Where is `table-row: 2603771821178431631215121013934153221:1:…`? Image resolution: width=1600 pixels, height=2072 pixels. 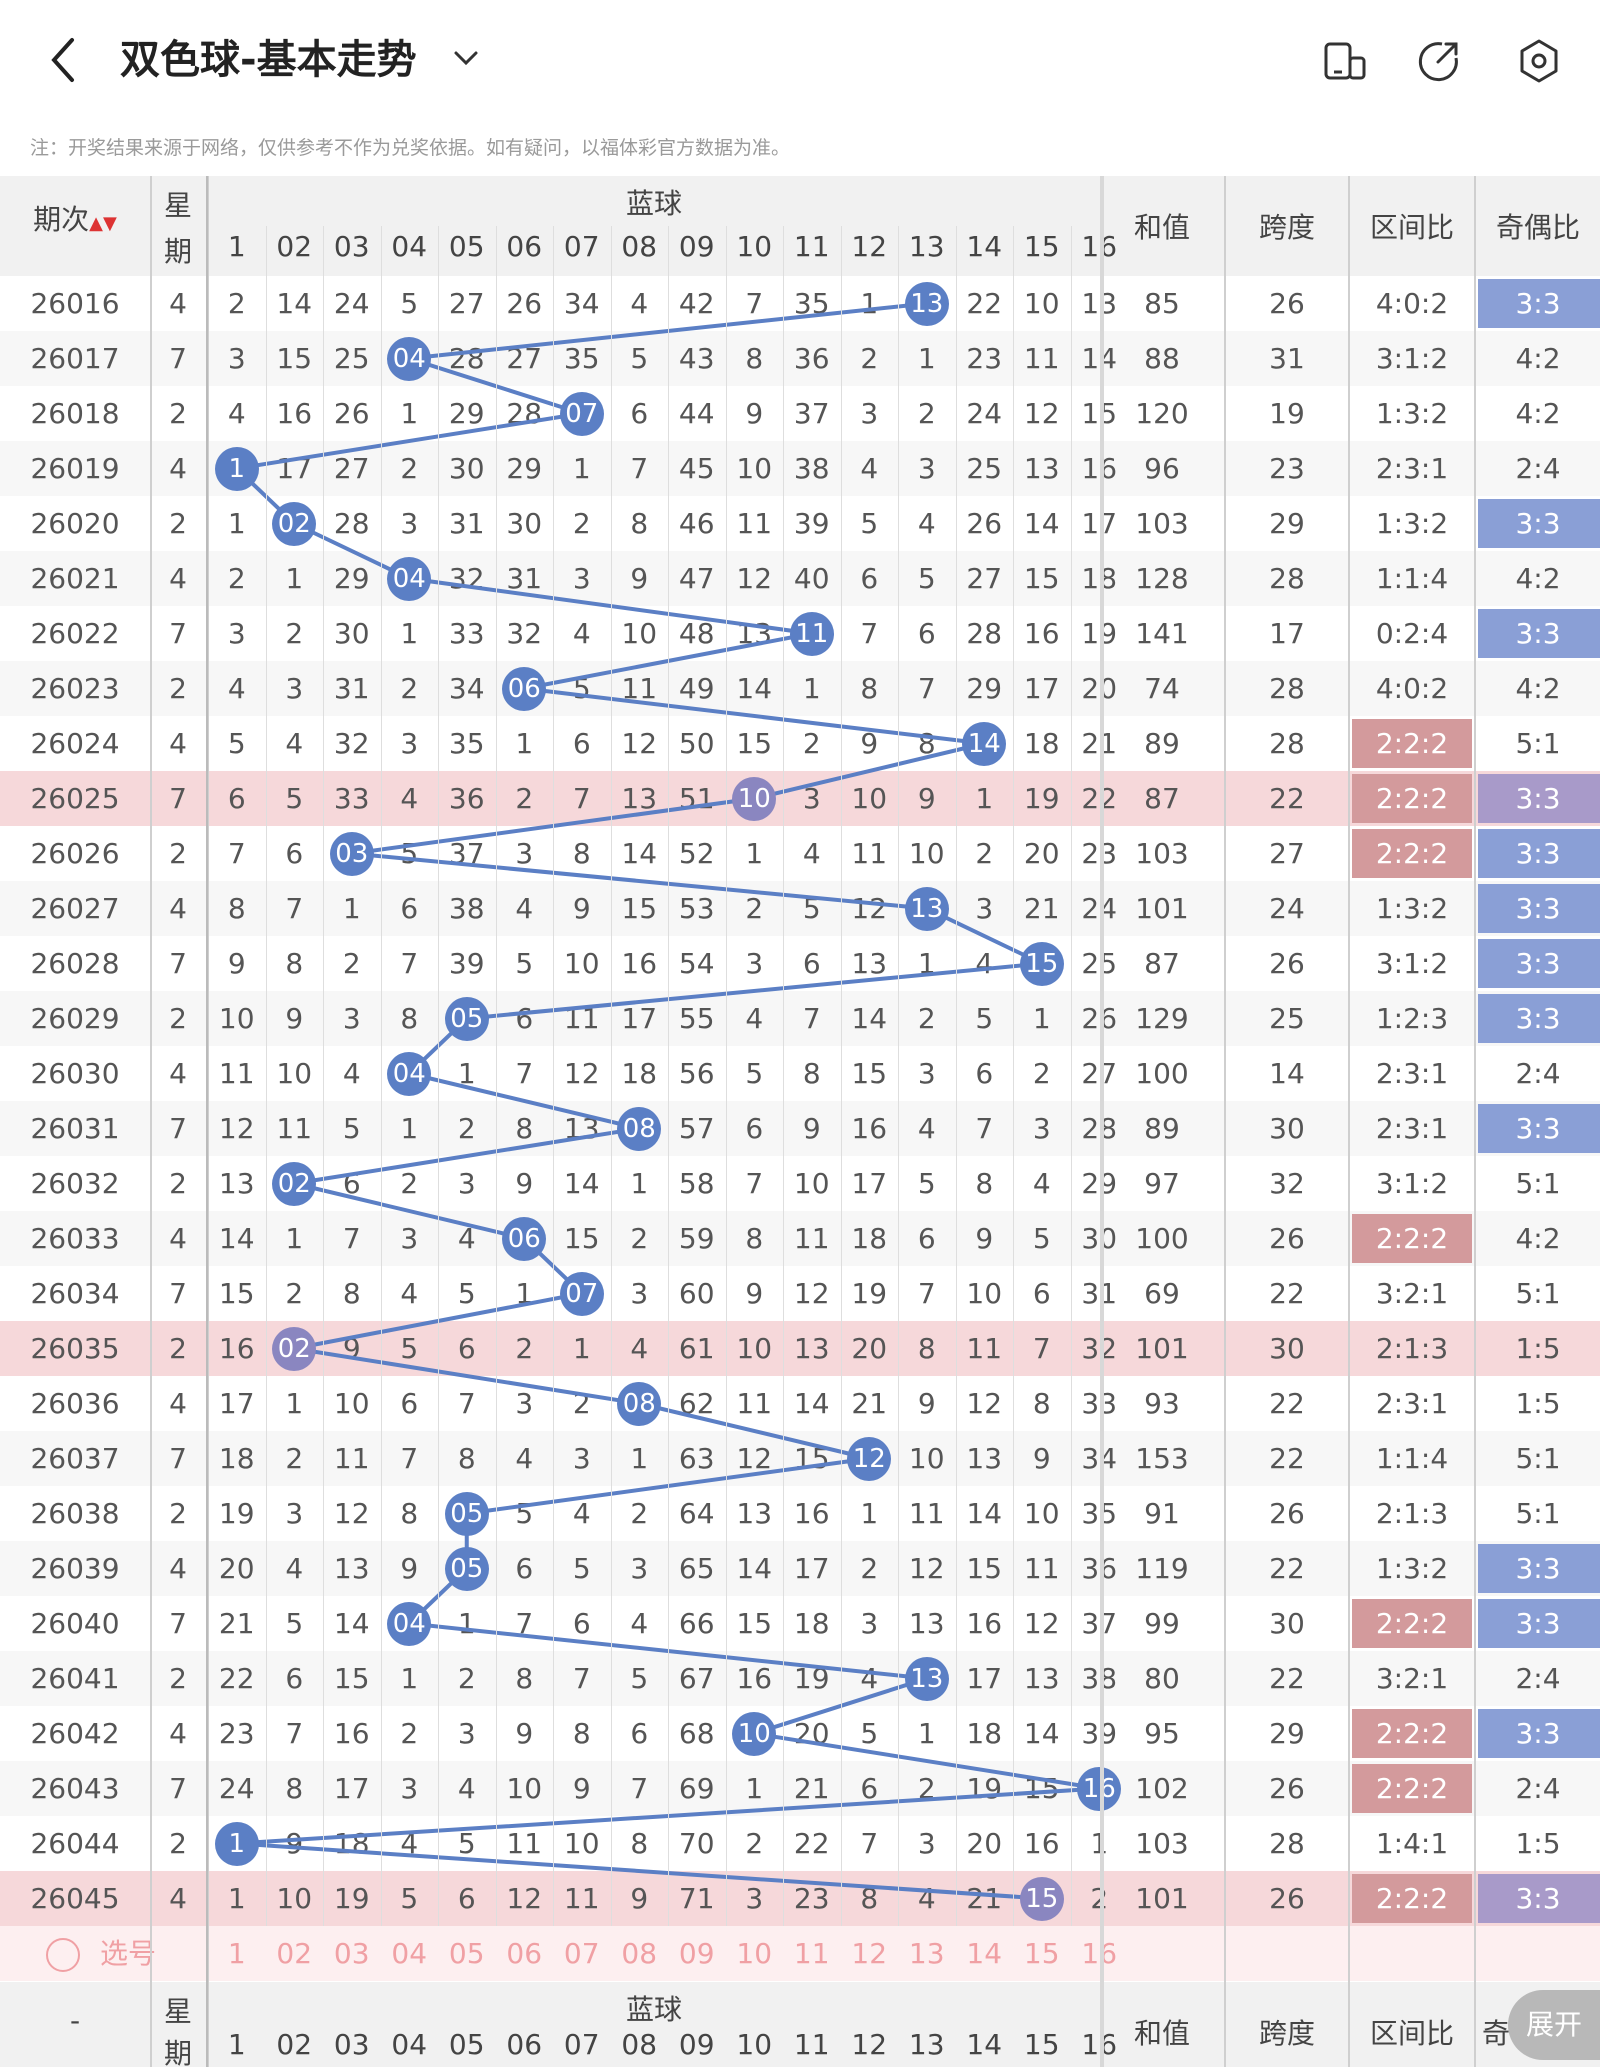 table-row: 2603771821178431631215121013934153221:1:… is located at coordinates (800, 1458).